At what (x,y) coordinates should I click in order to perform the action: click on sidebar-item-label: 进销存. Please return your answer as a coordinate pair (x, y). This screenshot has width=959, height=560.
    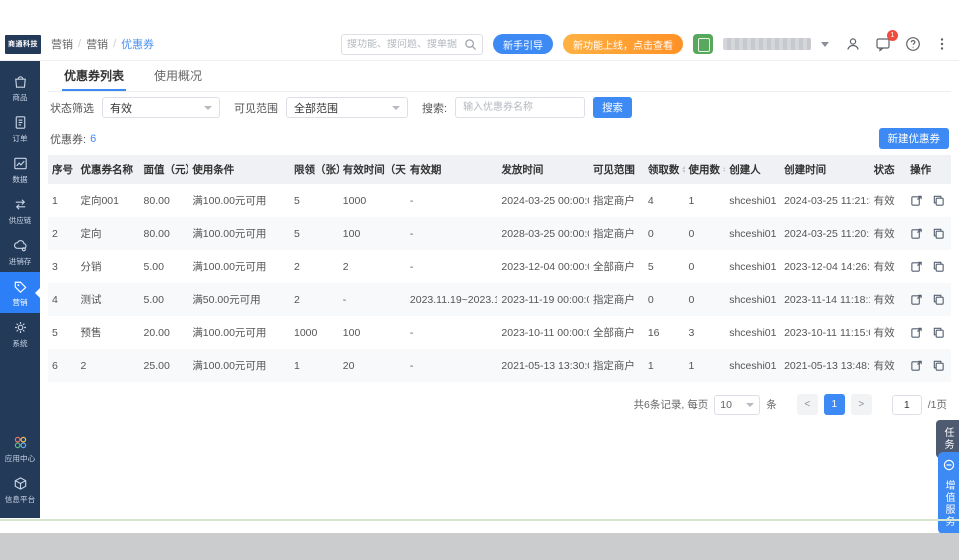
    Looking at the image, I should click on (20, 261).